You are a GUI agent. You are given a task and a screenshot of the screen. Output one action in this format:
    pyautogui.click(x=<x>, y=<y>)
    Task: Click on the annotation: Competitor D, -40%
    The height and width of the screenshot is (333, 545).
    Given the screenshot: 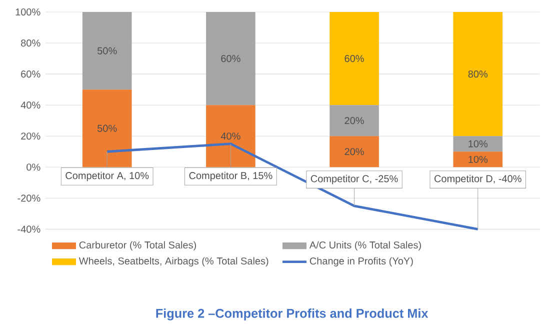 What is the action you would take?
    pyautogui.click(x=478, y=179)
    